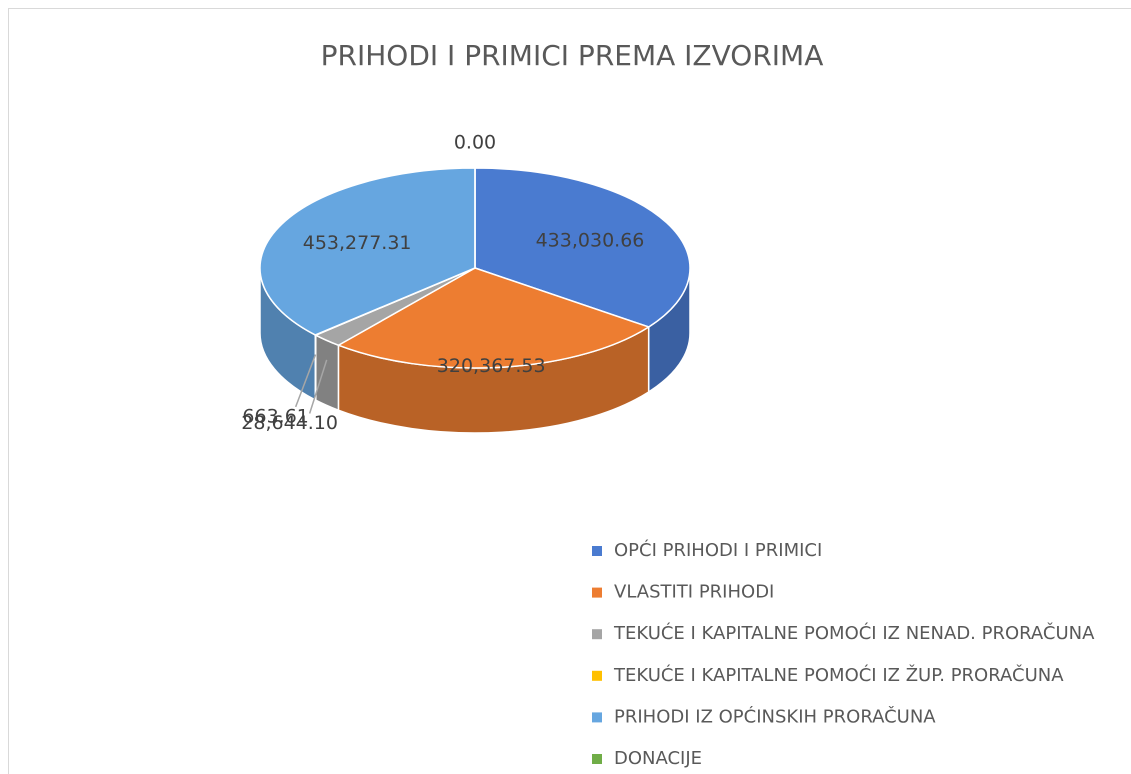  I want to click on data-label: 433,030.66, so click(590, 240).